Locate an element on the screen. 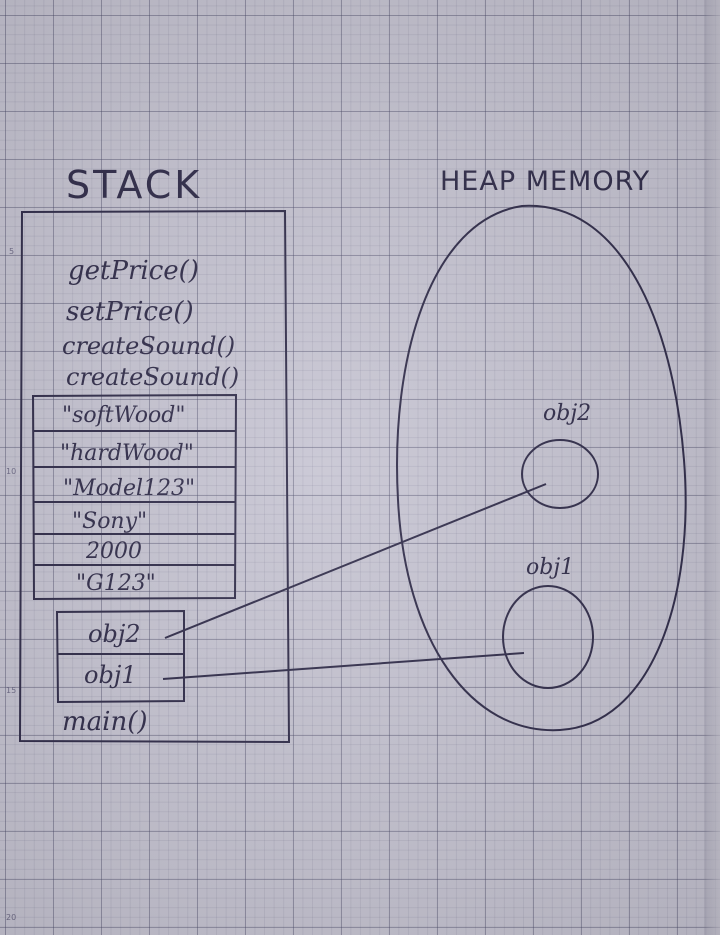 The width and height of the screenshot is (720, 935). margin-number-10: 10 is located at coordinates (11, 471).